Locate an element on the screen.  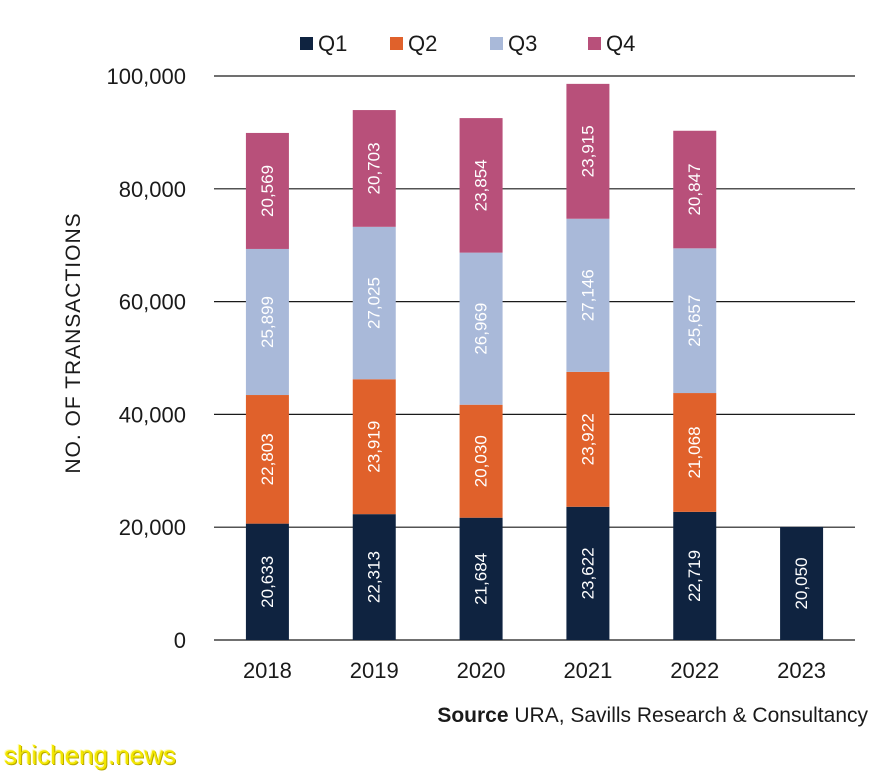
data-label: 25,899 is located at coordinates (267, 322).